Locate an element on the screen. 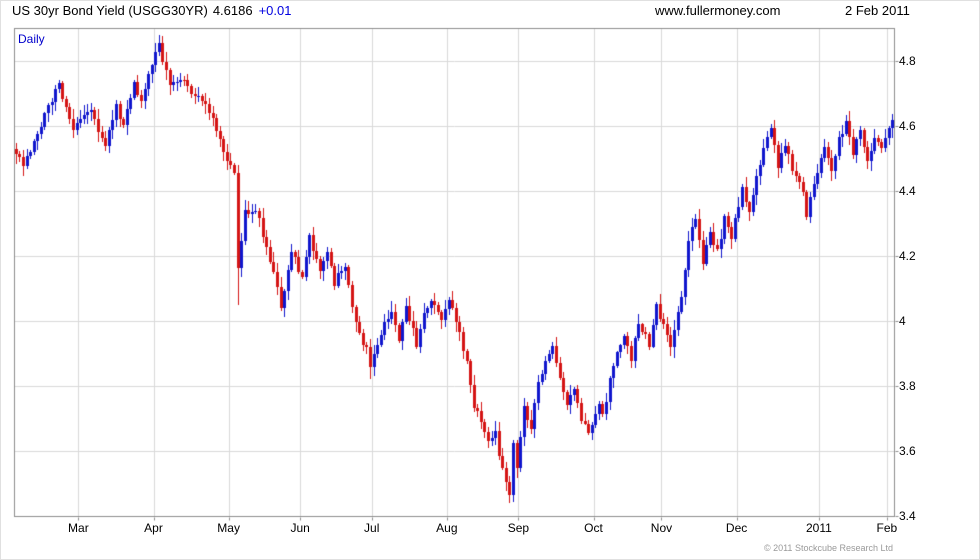 The image size is (980, 560). x-axis-tick-label: Jun is located at coordinates (300, 528).